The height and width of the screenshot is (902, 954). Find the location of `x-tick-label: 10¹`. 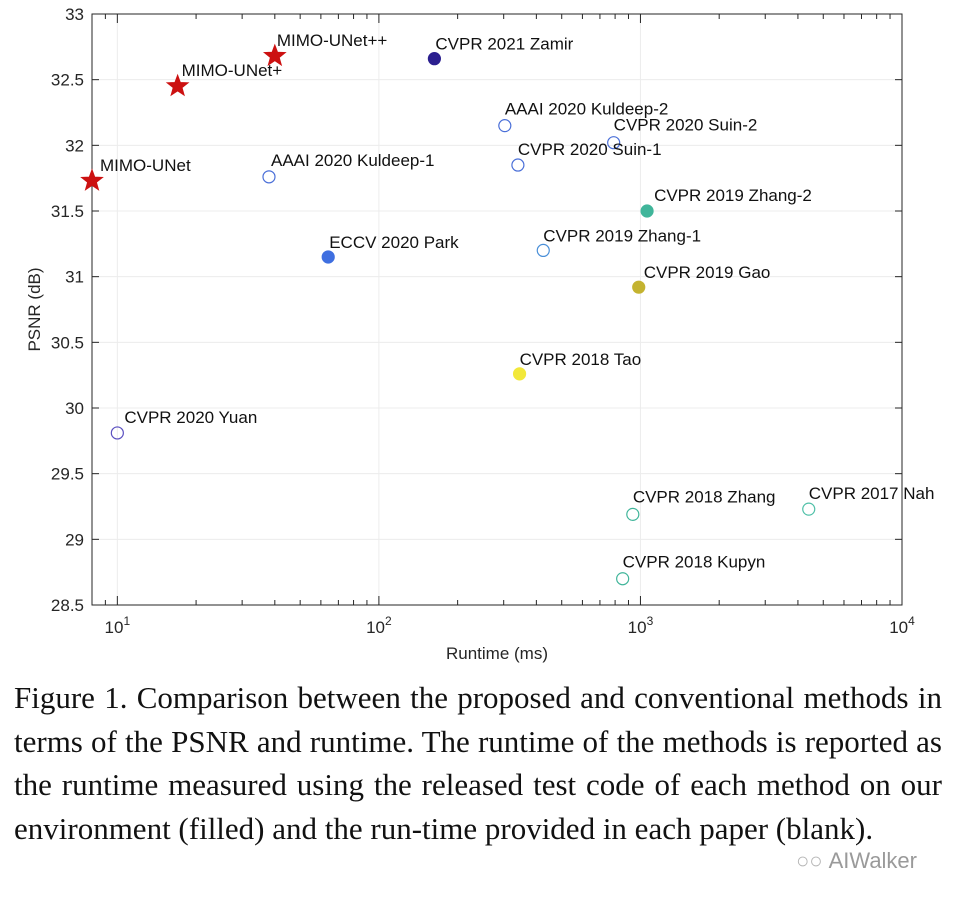

x-tick-label: 10¹ is located at coordinates (118, 625).